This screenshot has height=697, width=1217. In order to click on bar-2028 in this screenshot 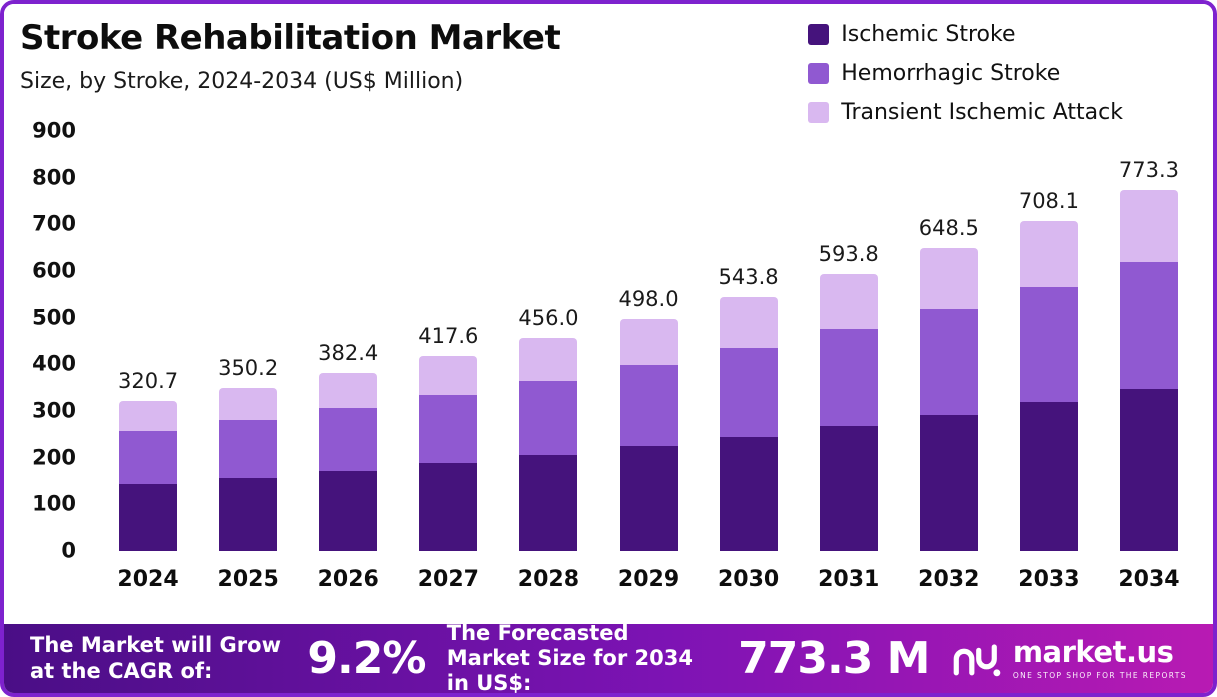, I will do `click(548, 444)`.